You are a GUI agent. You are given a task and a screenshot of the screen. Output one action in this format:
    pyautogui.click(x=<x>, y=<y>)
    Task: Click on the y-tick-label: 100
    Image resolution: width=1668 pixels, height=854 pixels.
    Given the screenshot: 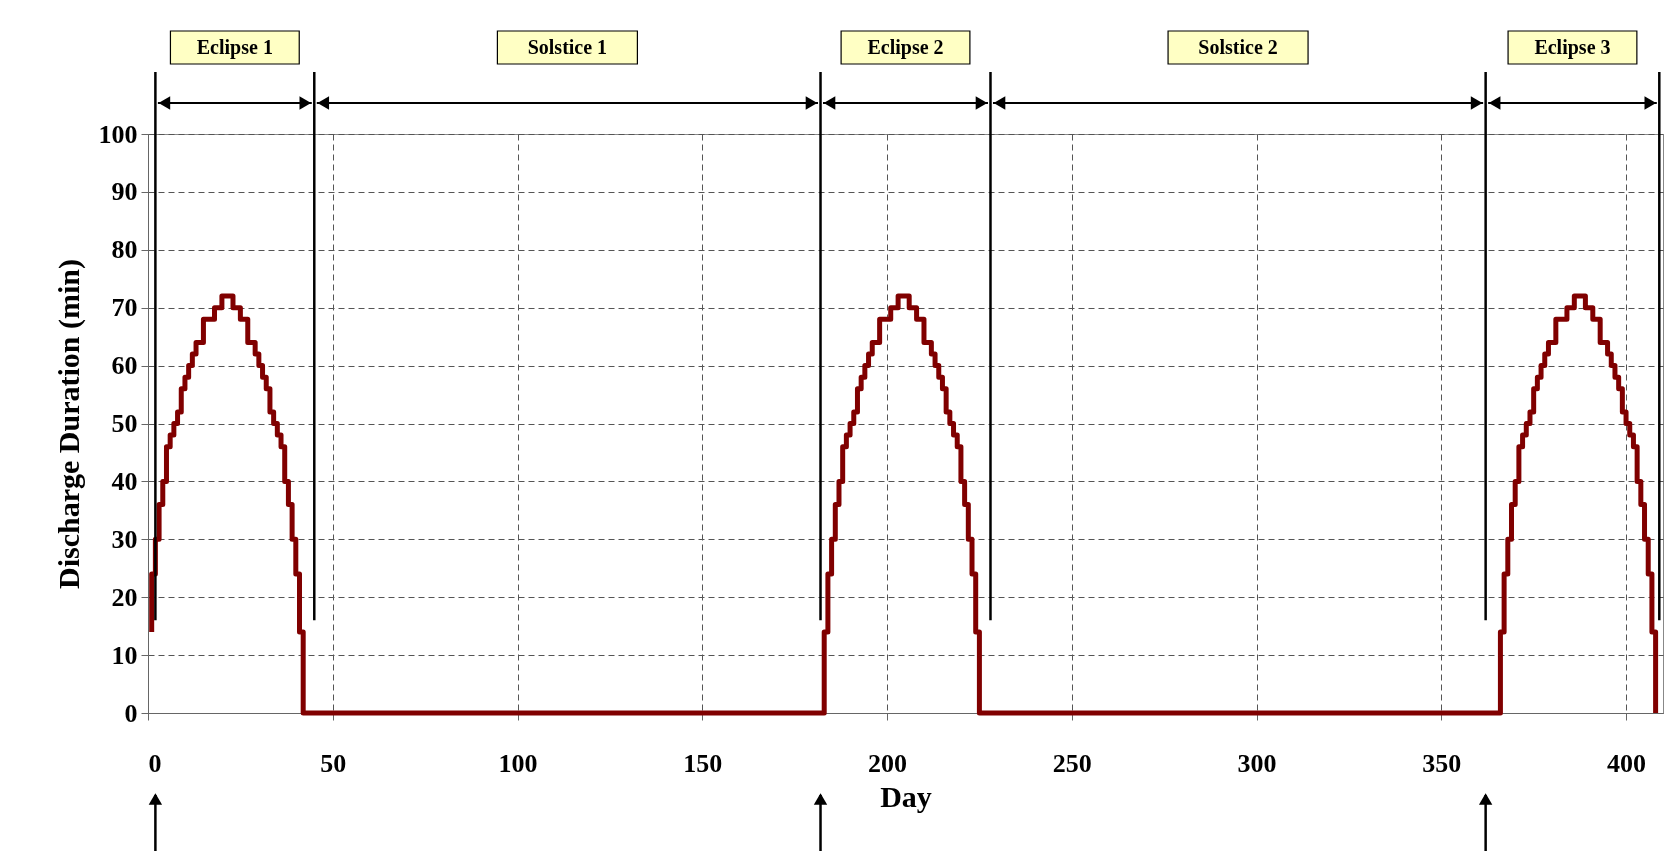 What is the action you would take?
    pyautogui.click(x=118, y=134)
    